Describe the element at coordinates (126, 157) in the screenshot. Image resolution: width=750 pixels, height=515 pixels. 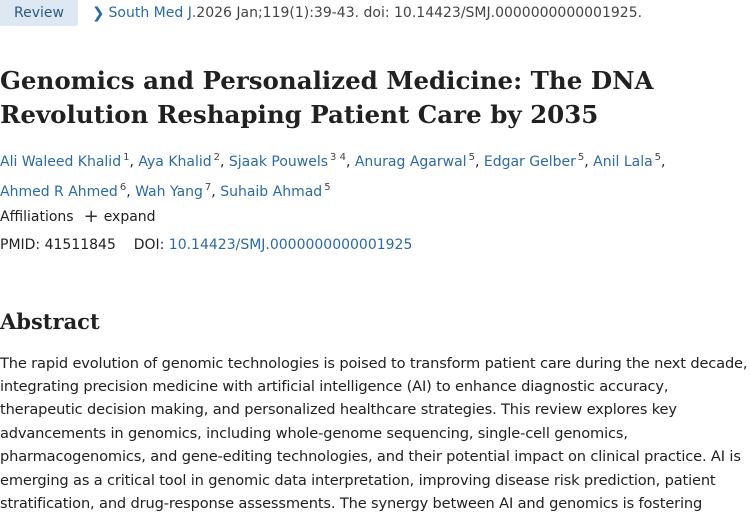
I see `author-affiliation-ref: 1` at that location.